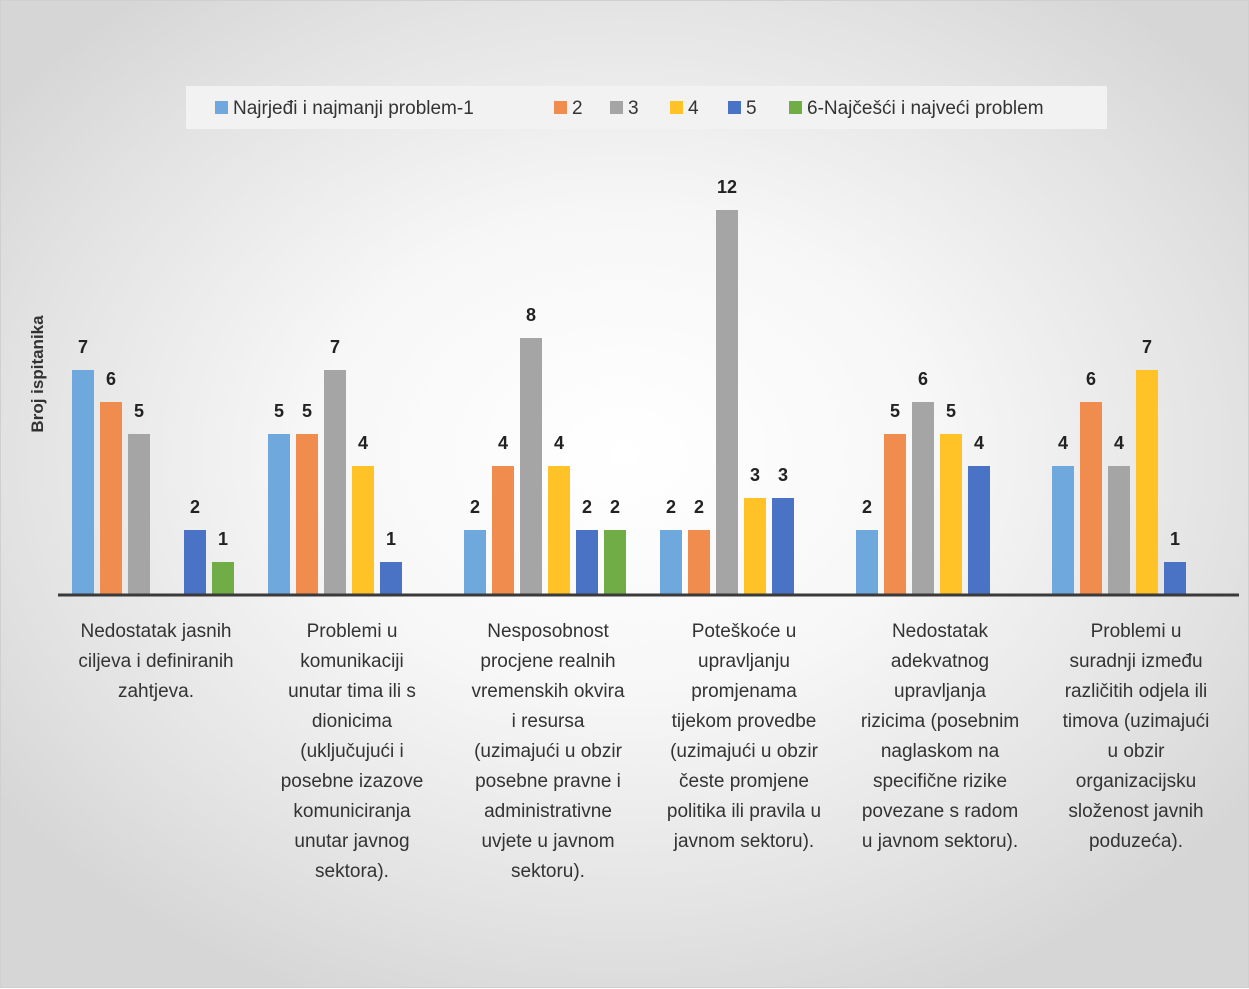 The height and width of the screenshot is (989, 1249). I want to click on bar-c3-s6, so click(615, 562).